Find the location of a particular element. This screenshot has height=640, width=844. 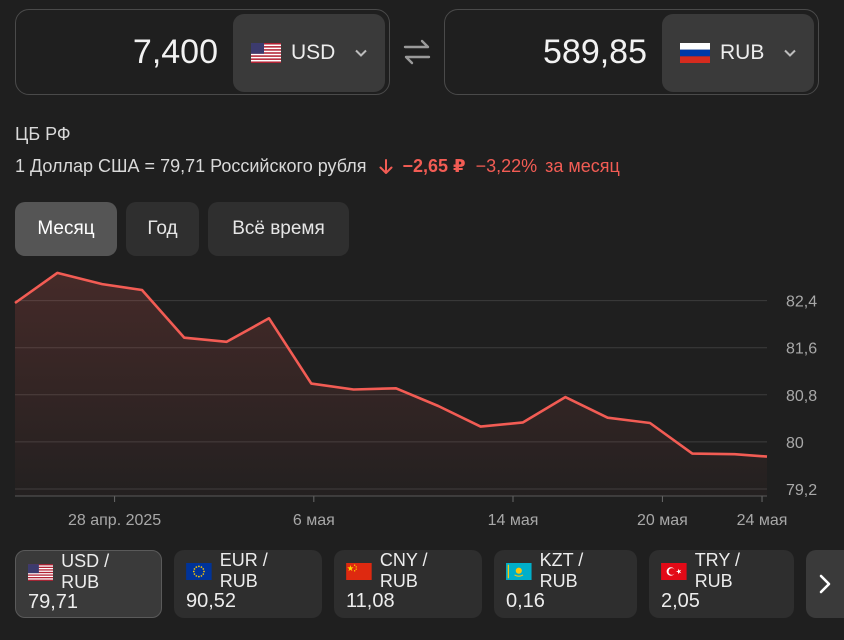

y-tick-label: 82,4 is located at coordinates (801, 302).